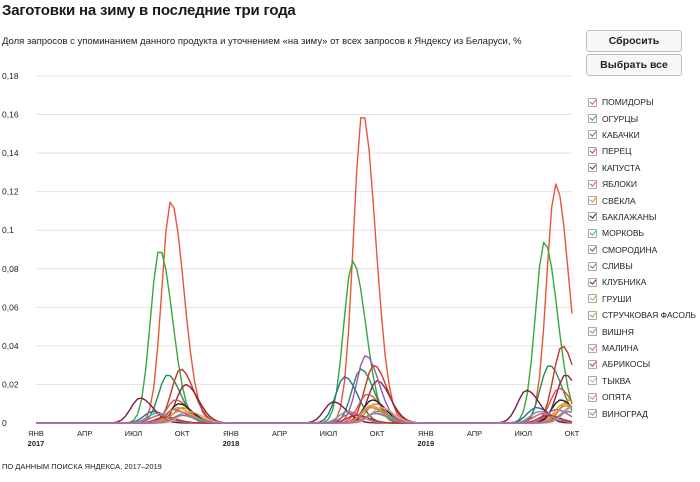  Describe the element at coordinates (619, 184) in the screenshot. I see `legend-label: ЯБЛОКИ` at that location.